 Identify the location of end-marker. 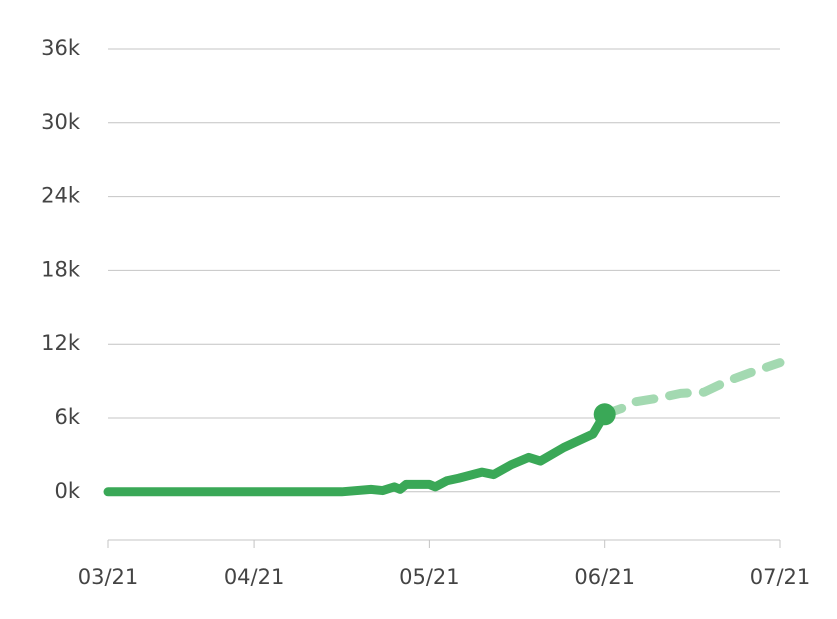
(604, 414).